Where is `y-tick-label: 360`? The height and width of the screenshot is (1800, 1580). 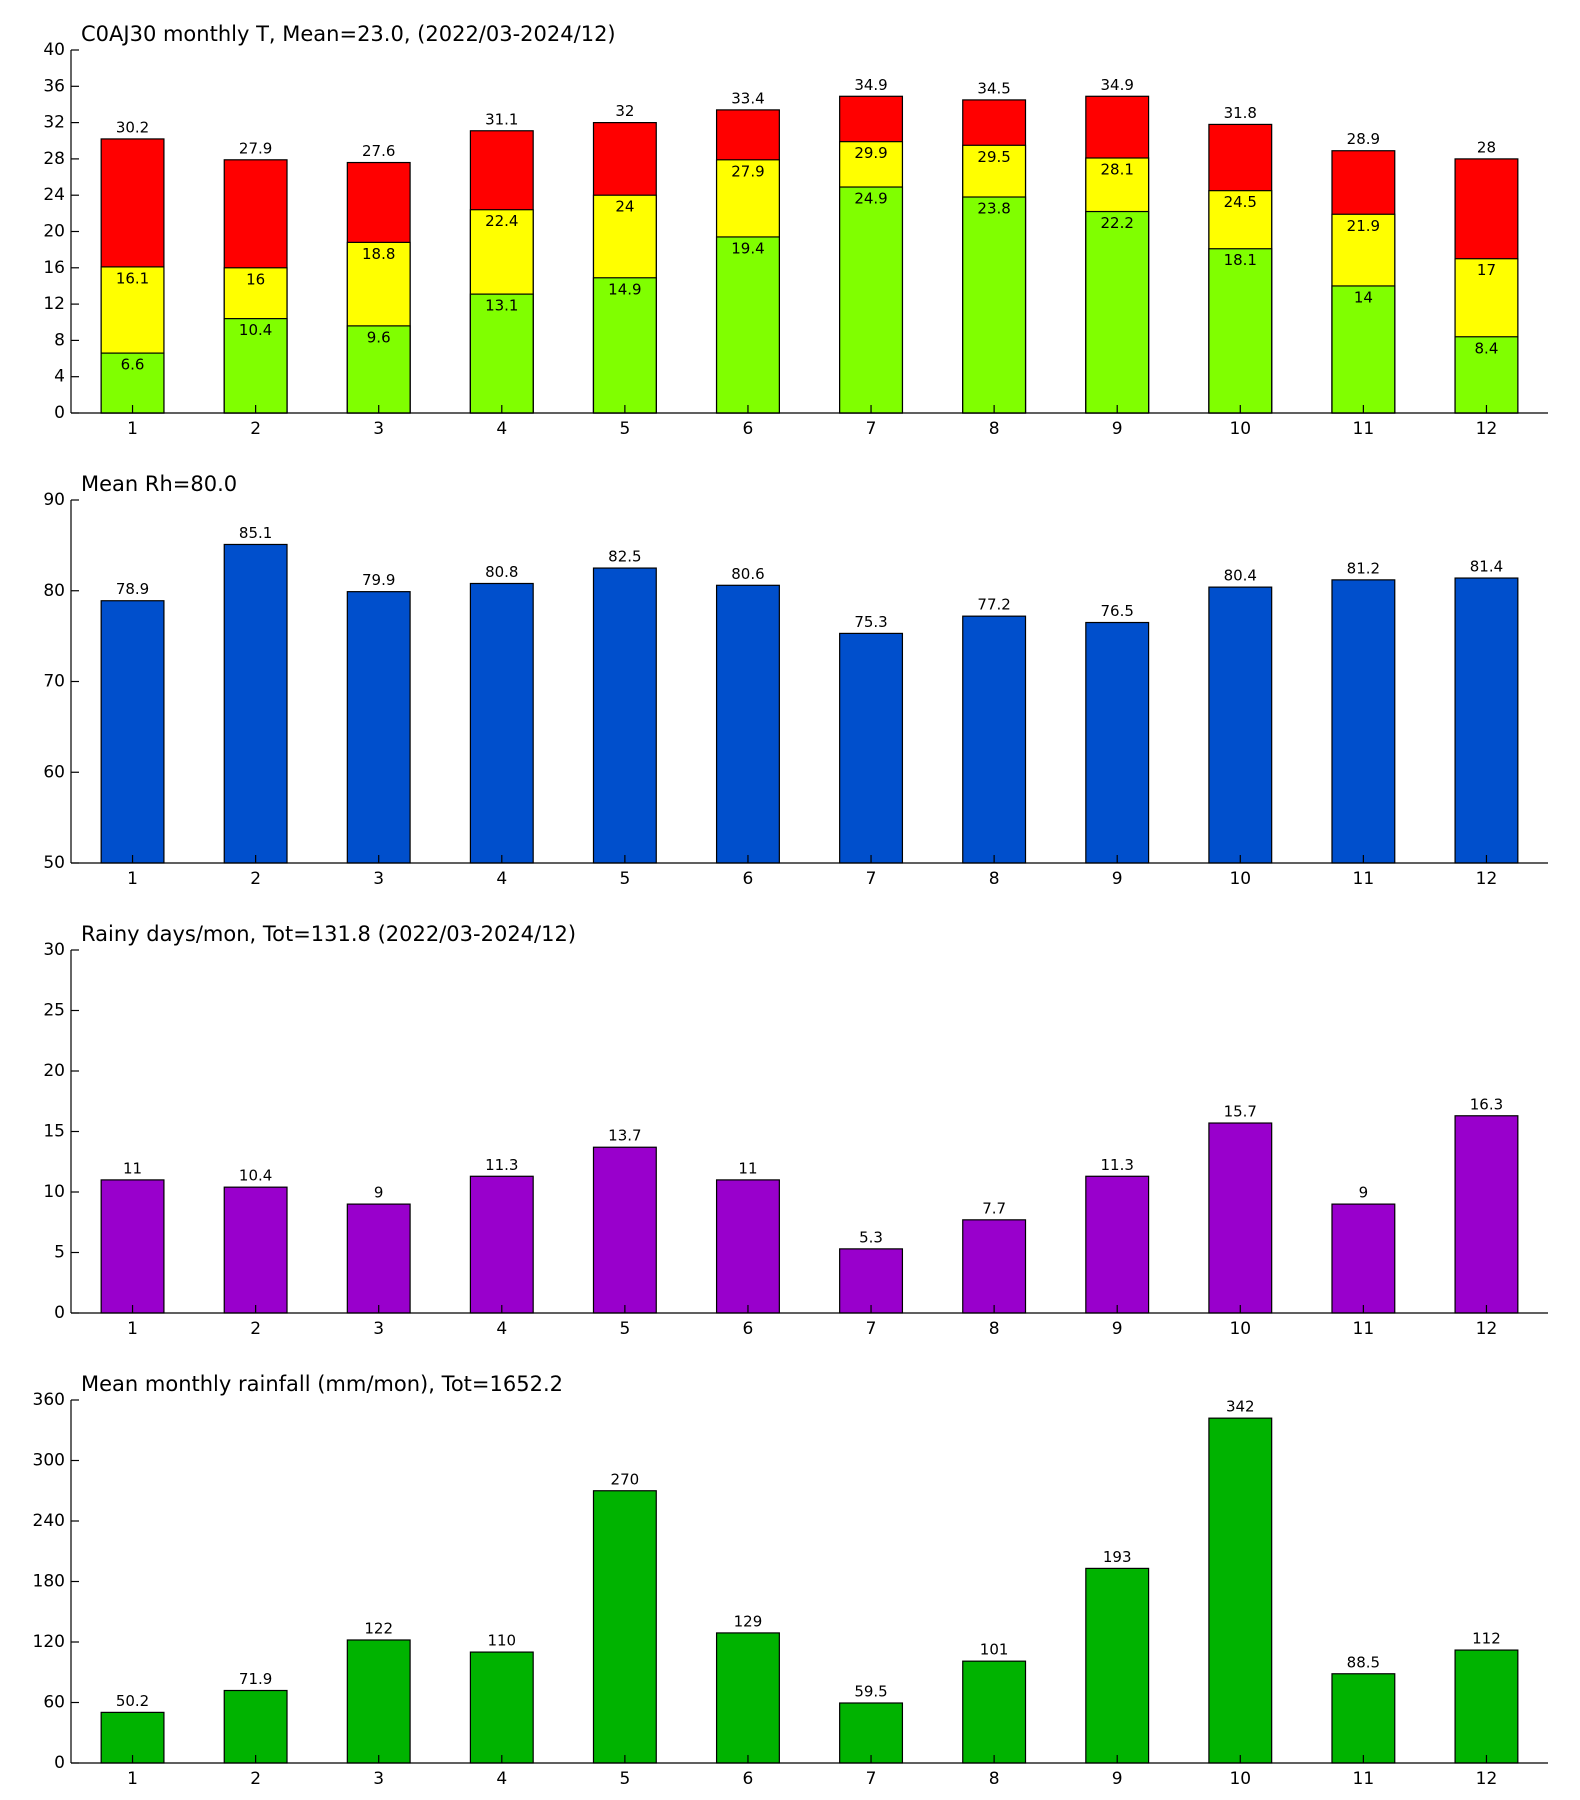
y-tick-label: 360 is located at coordinates (49, 1400).